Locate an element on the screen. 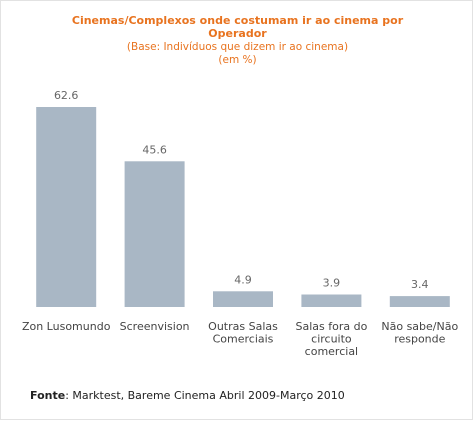 Image resolution: width=475 pixels, height=422 pixels. category-label-1-line-0: Screenvision is located at coordinates (155, 326).